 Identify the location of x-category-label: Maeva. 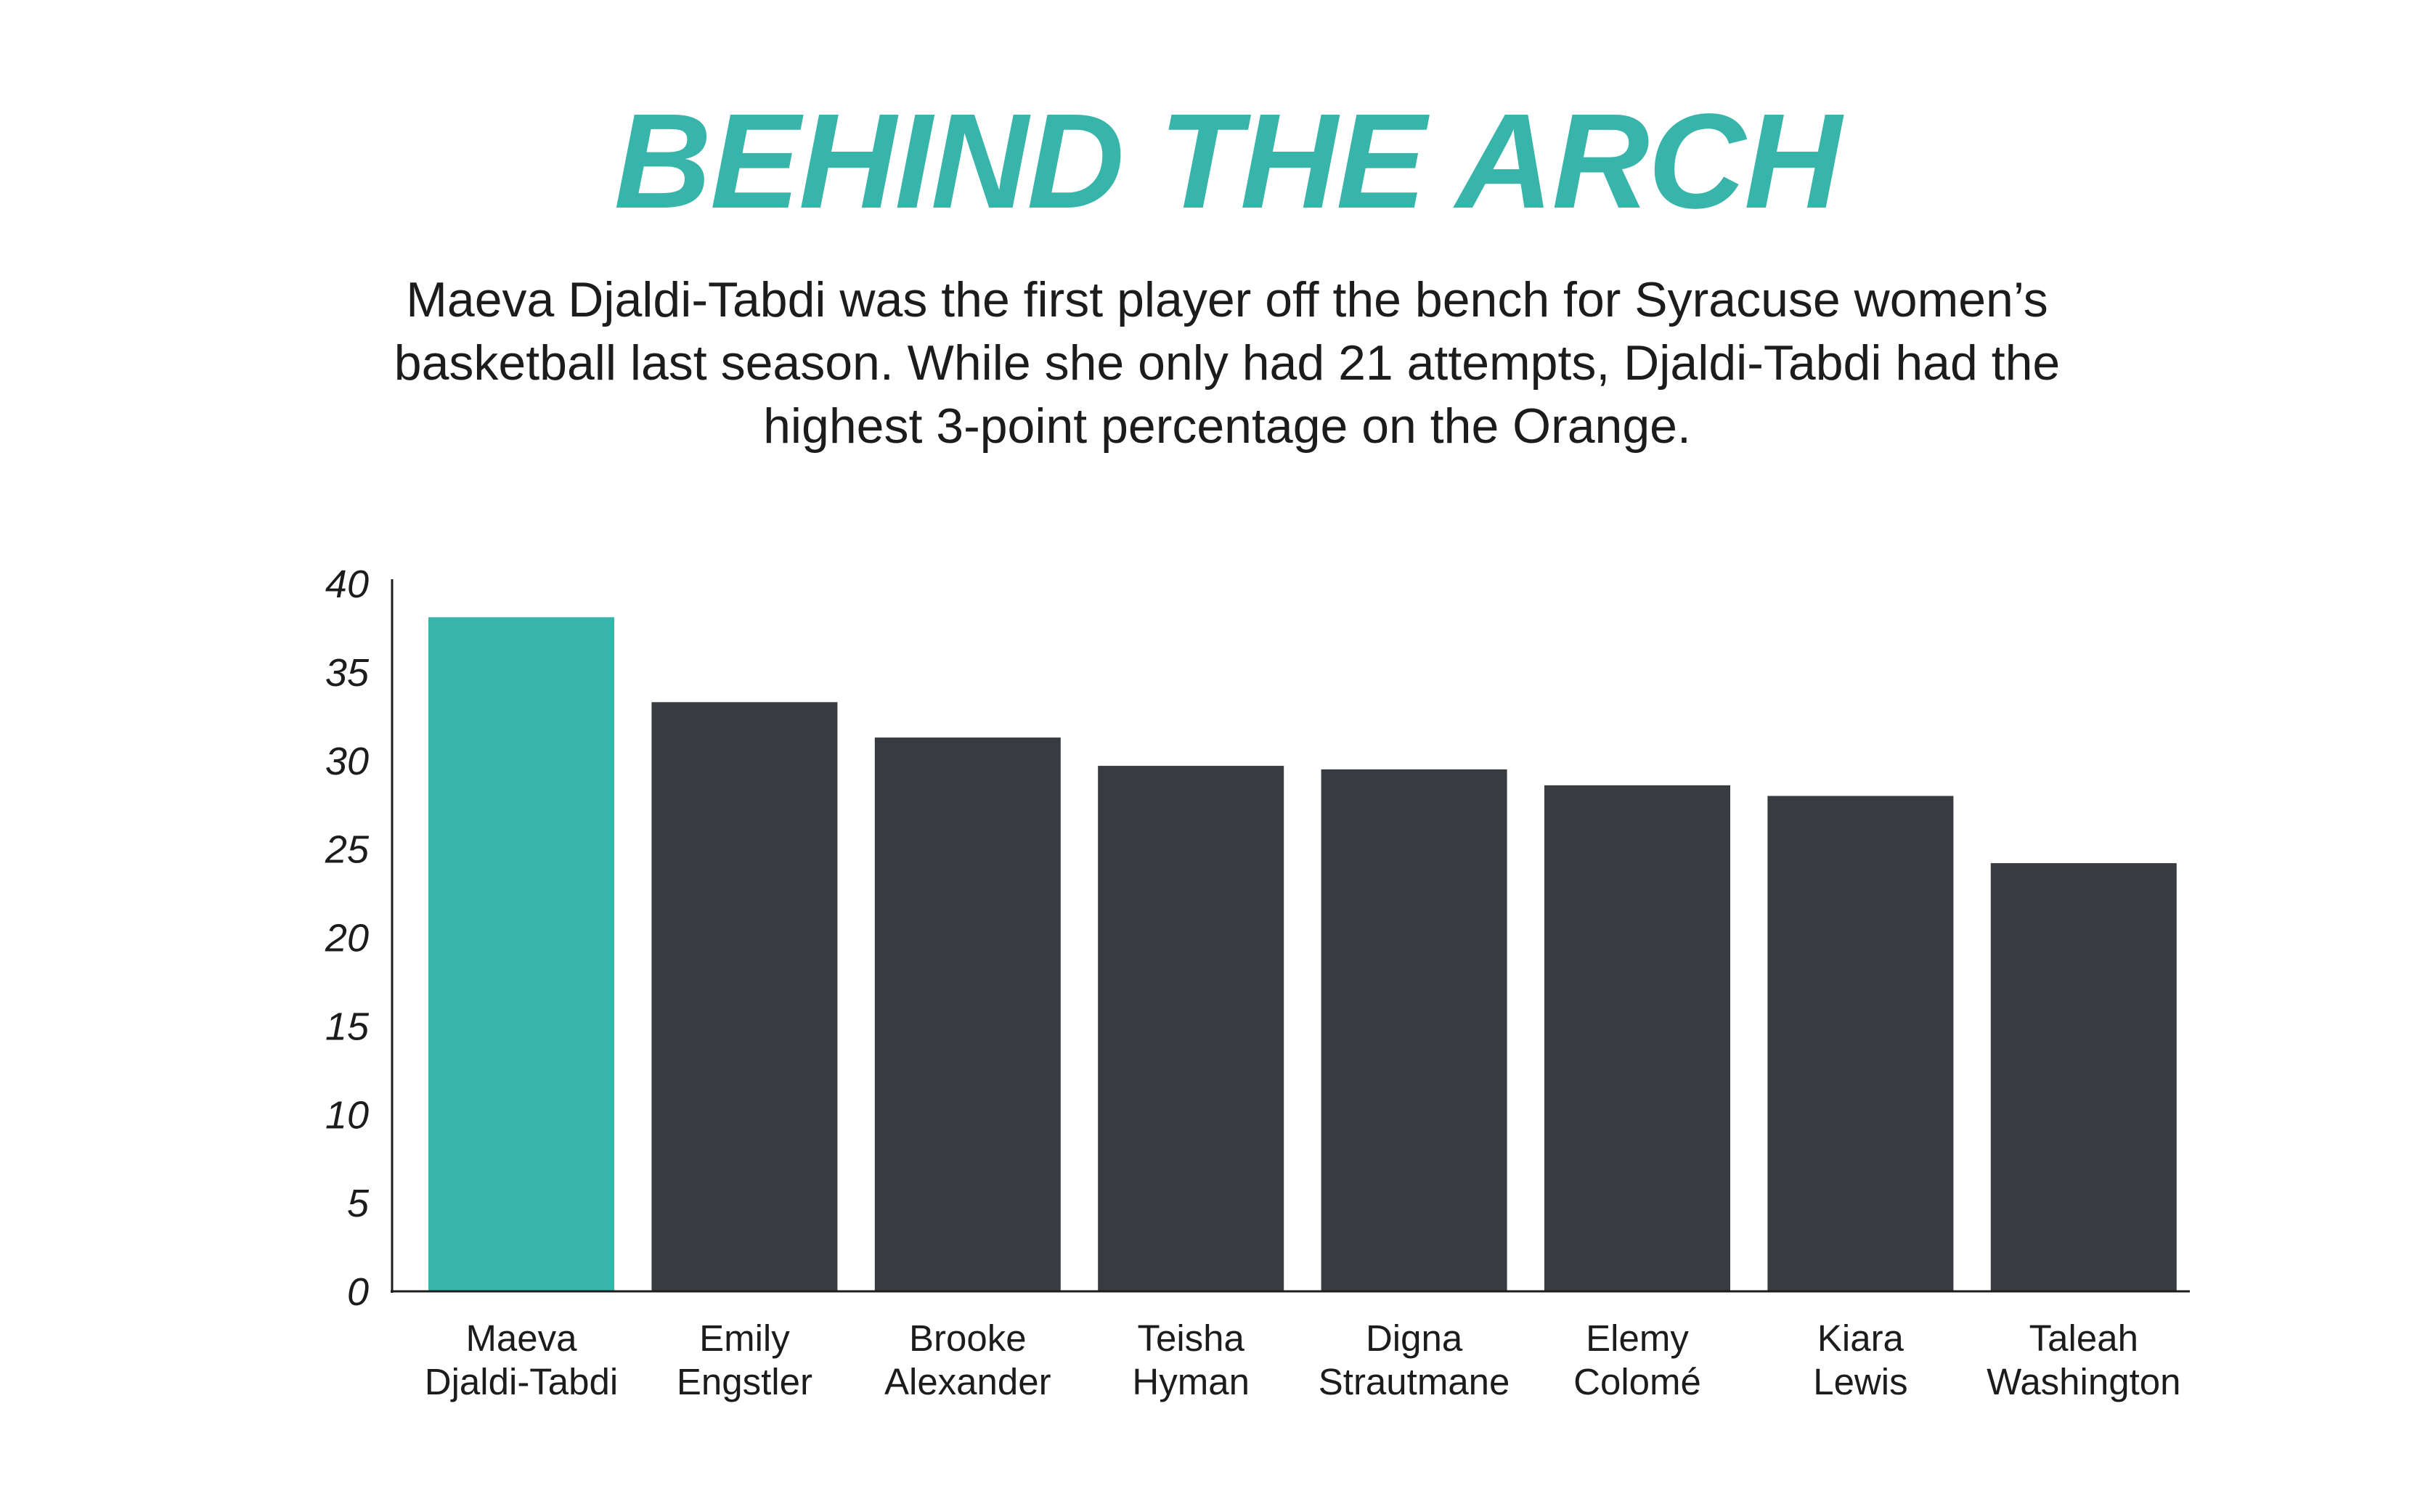
(521, 1338).